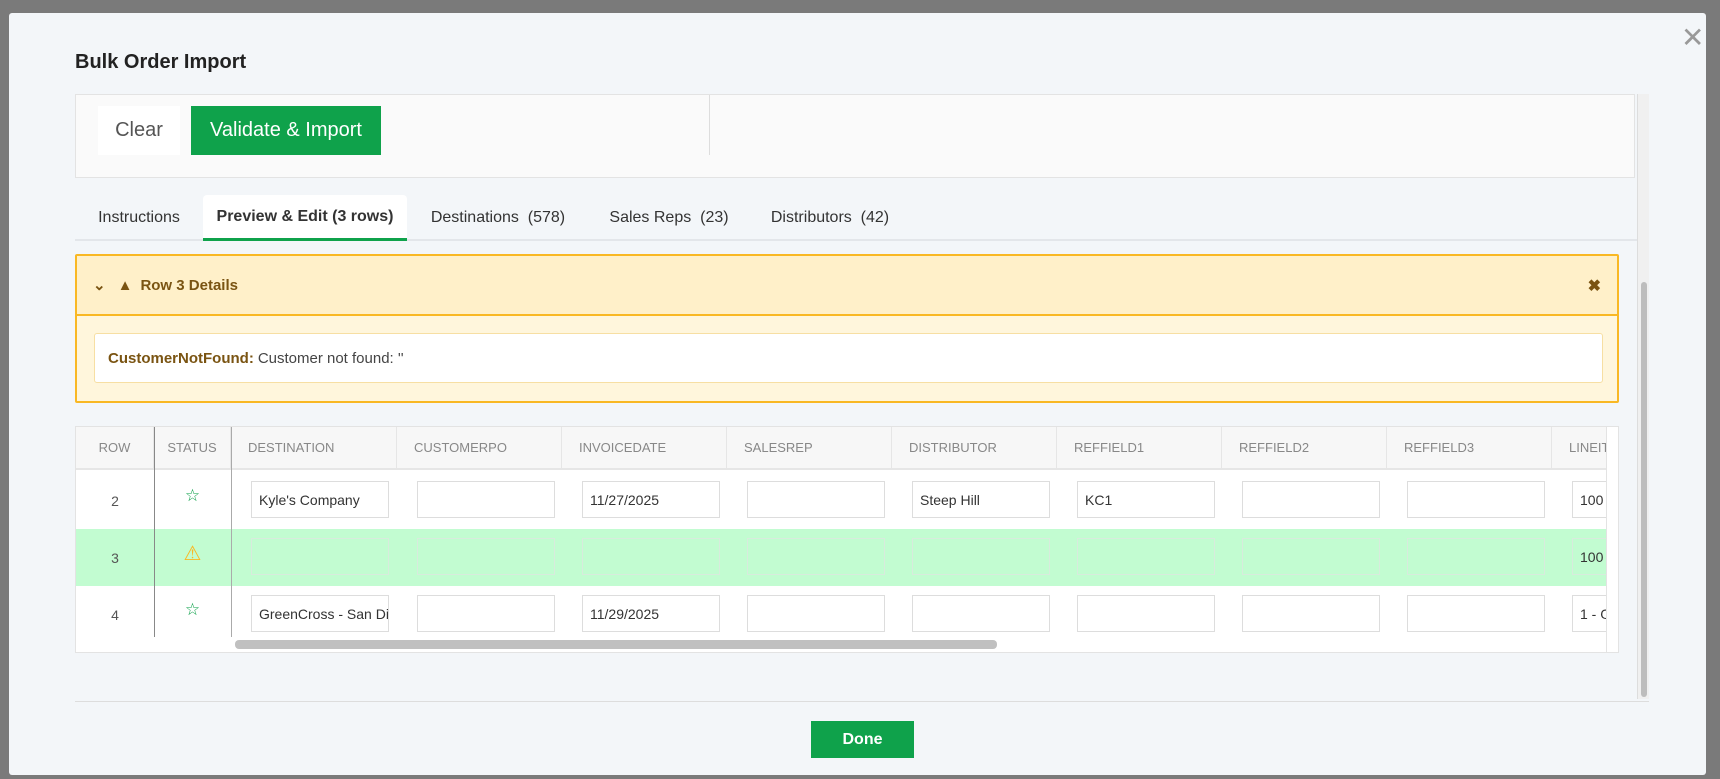 Image resolution: width=1720 pixels, height=779 pixels. What do you see at coordinates (115, 557) in the screenshot?
I see `row-number: 3` at bounding box center [115, 557].